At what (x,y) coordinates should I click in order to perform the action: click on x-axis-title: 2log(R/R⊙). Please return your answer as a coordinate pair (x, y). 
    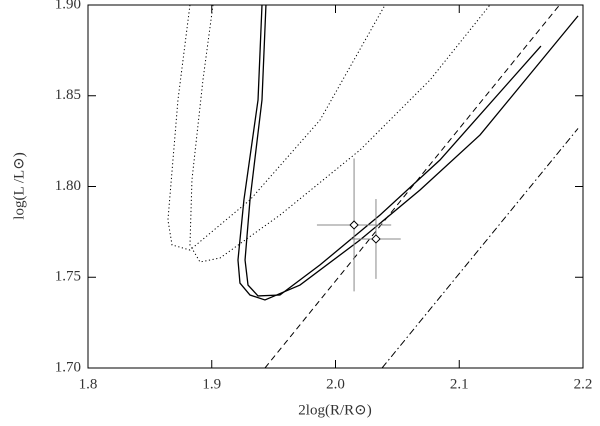
    Looking at the image, I should click on (334, 410).